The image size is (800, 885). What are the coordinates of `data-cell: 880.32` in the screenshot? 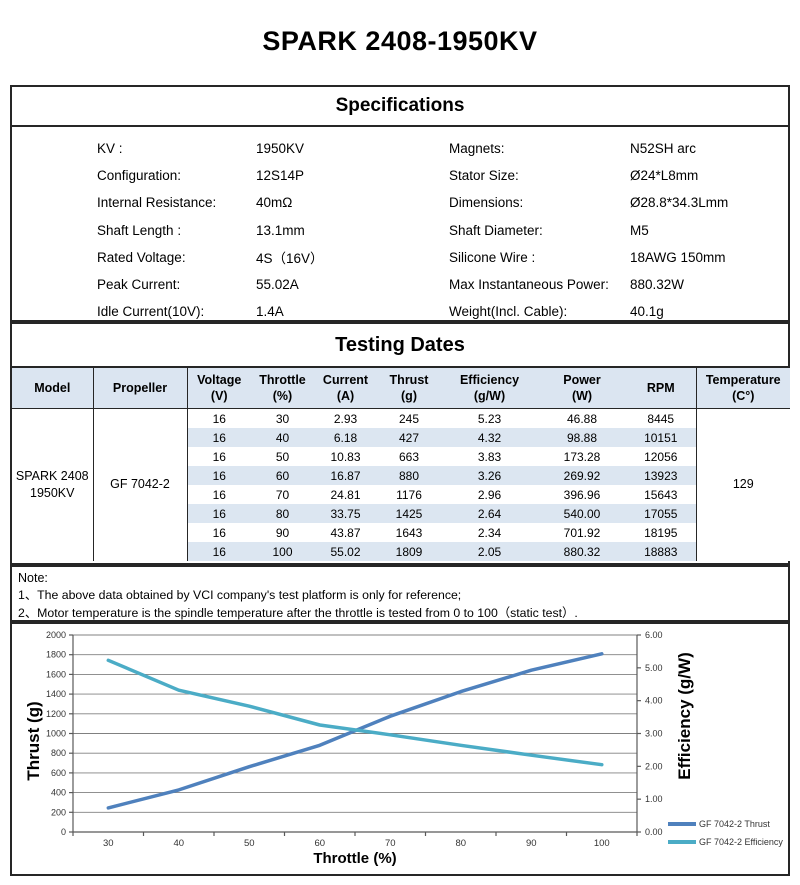 It's located at (582, 551).